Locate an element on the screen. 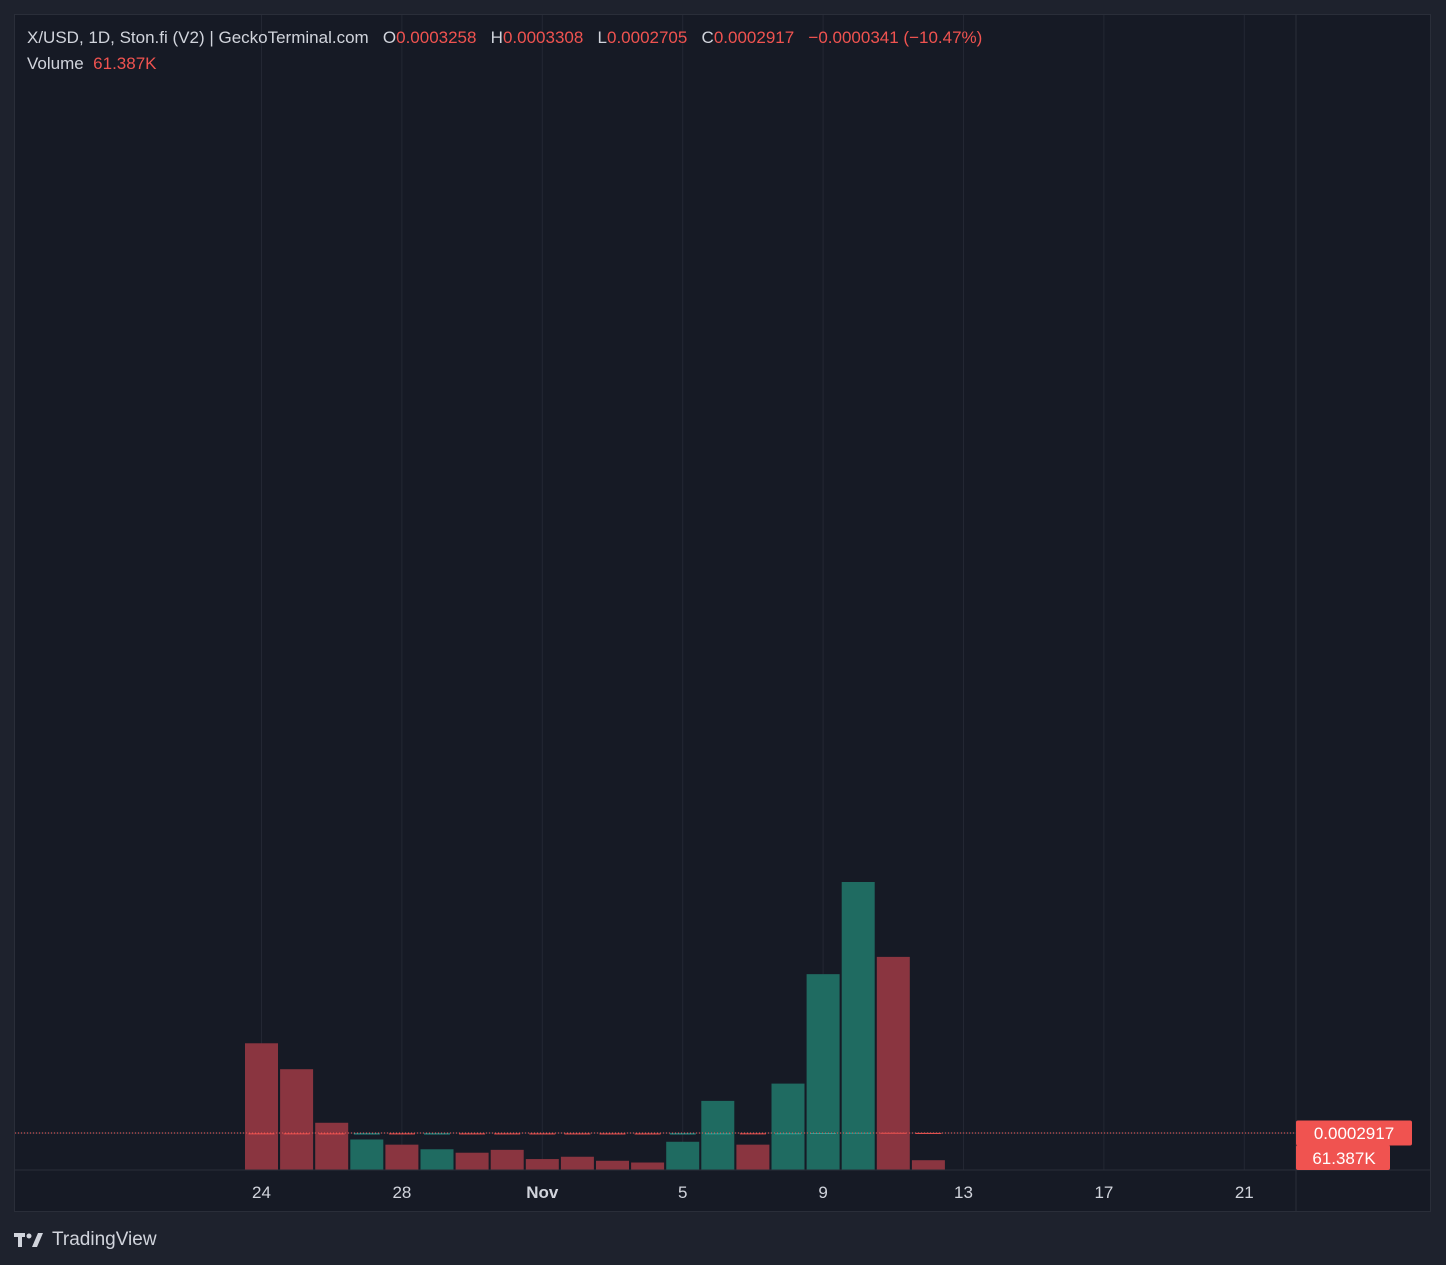 The width and height of the screenshot is (1446, 1265). volume-legend: Volume 61.387K is located at coordinates (92, 64).